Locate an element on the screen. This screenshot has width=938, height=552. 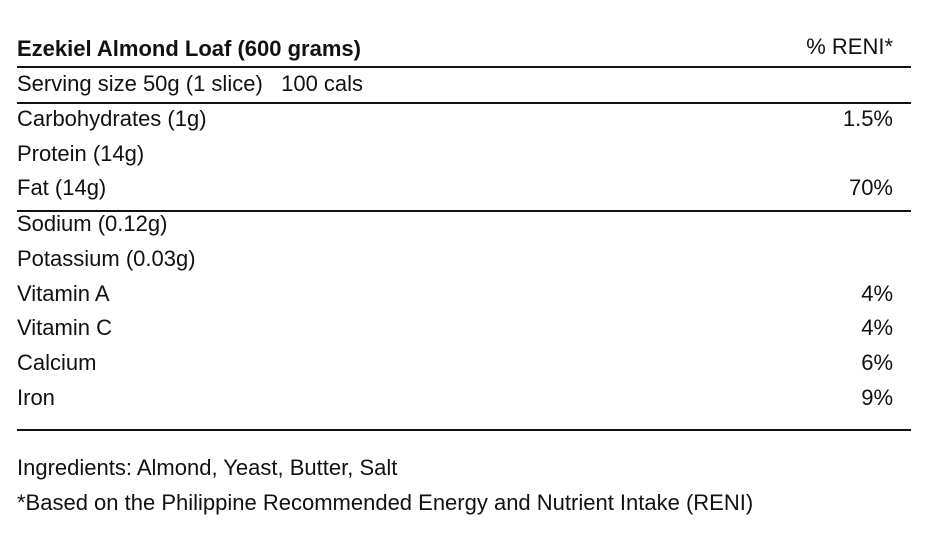
nutrient-name: Iron is located at coordinates (36, 397).